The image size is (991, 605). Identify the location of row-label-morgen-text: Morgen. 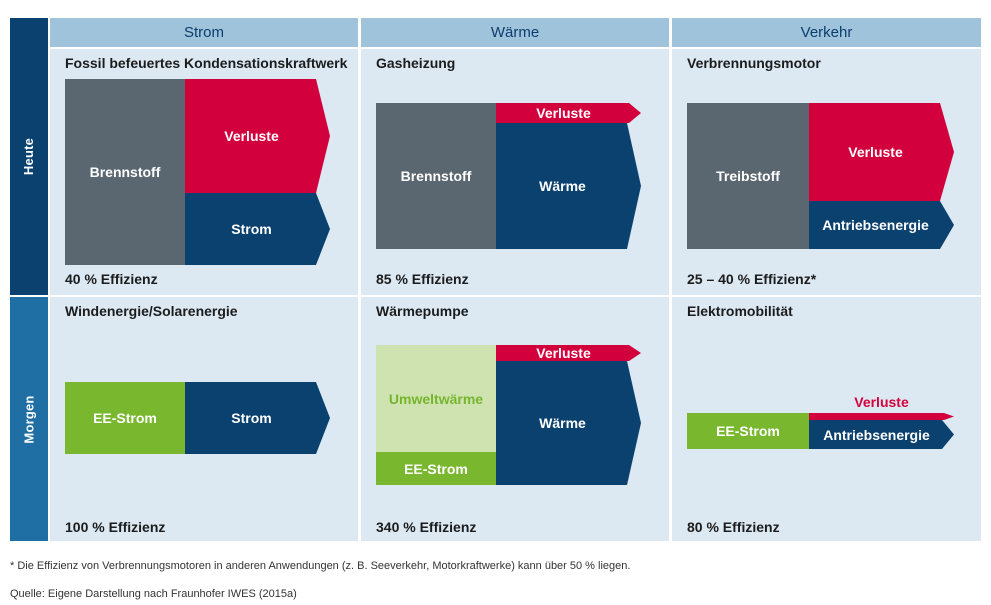
(29, 419).